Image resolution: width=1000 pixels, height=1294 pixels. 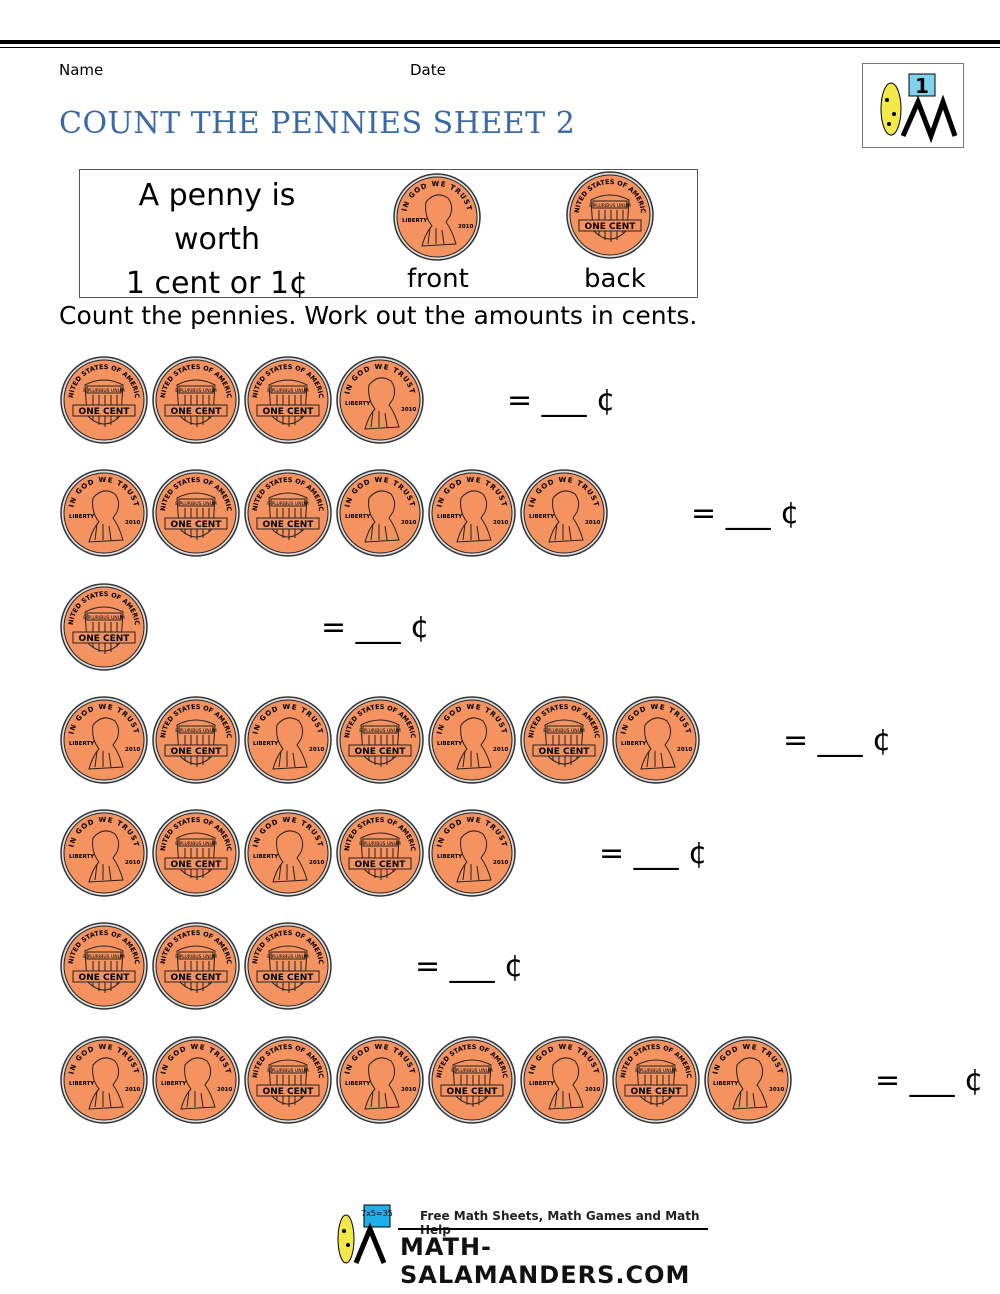 What do you see at coordinates (81, 70) in the screenshot?
I see `name-label: Name` at bounding box center [81, 70].